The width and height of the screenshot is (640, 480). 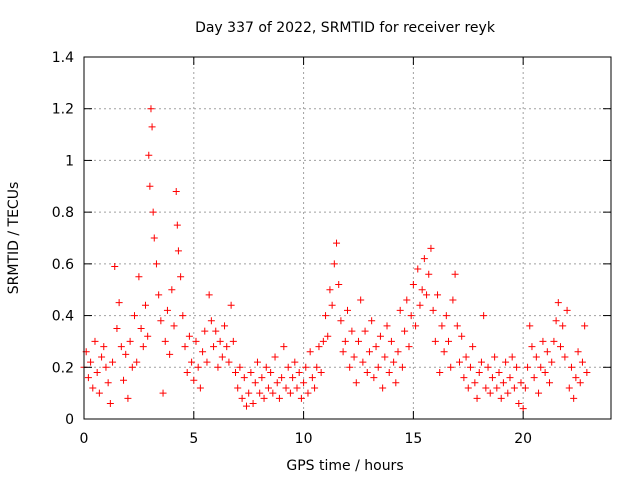 What do you see at coordinates (523, 439) in the screenshot?
I see `x-tick-label: 20` at bounding box center [523, 439].